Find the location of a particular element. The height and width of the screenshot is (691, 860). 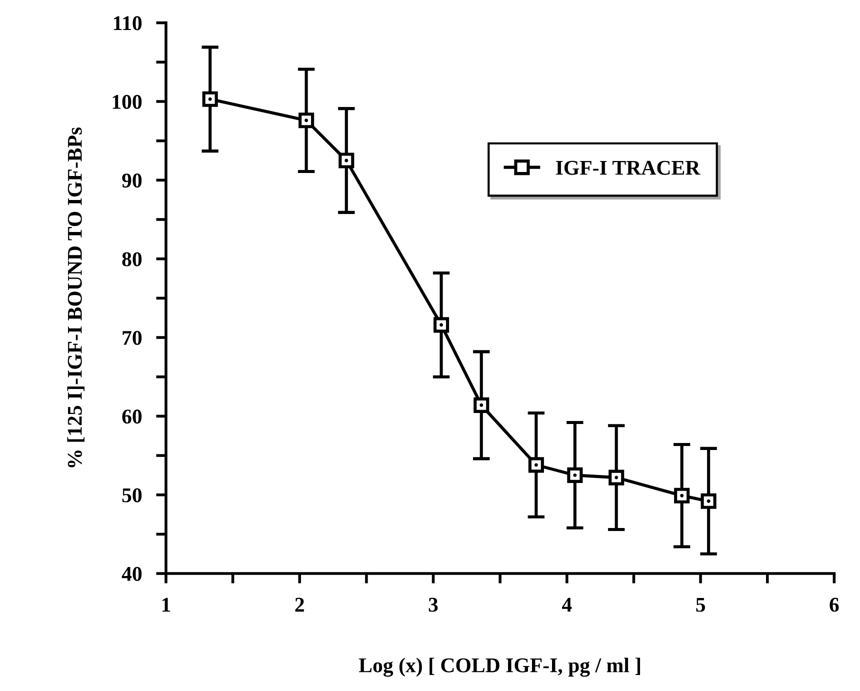

x-tick-label: 3 is located at coordinates (433, 605).